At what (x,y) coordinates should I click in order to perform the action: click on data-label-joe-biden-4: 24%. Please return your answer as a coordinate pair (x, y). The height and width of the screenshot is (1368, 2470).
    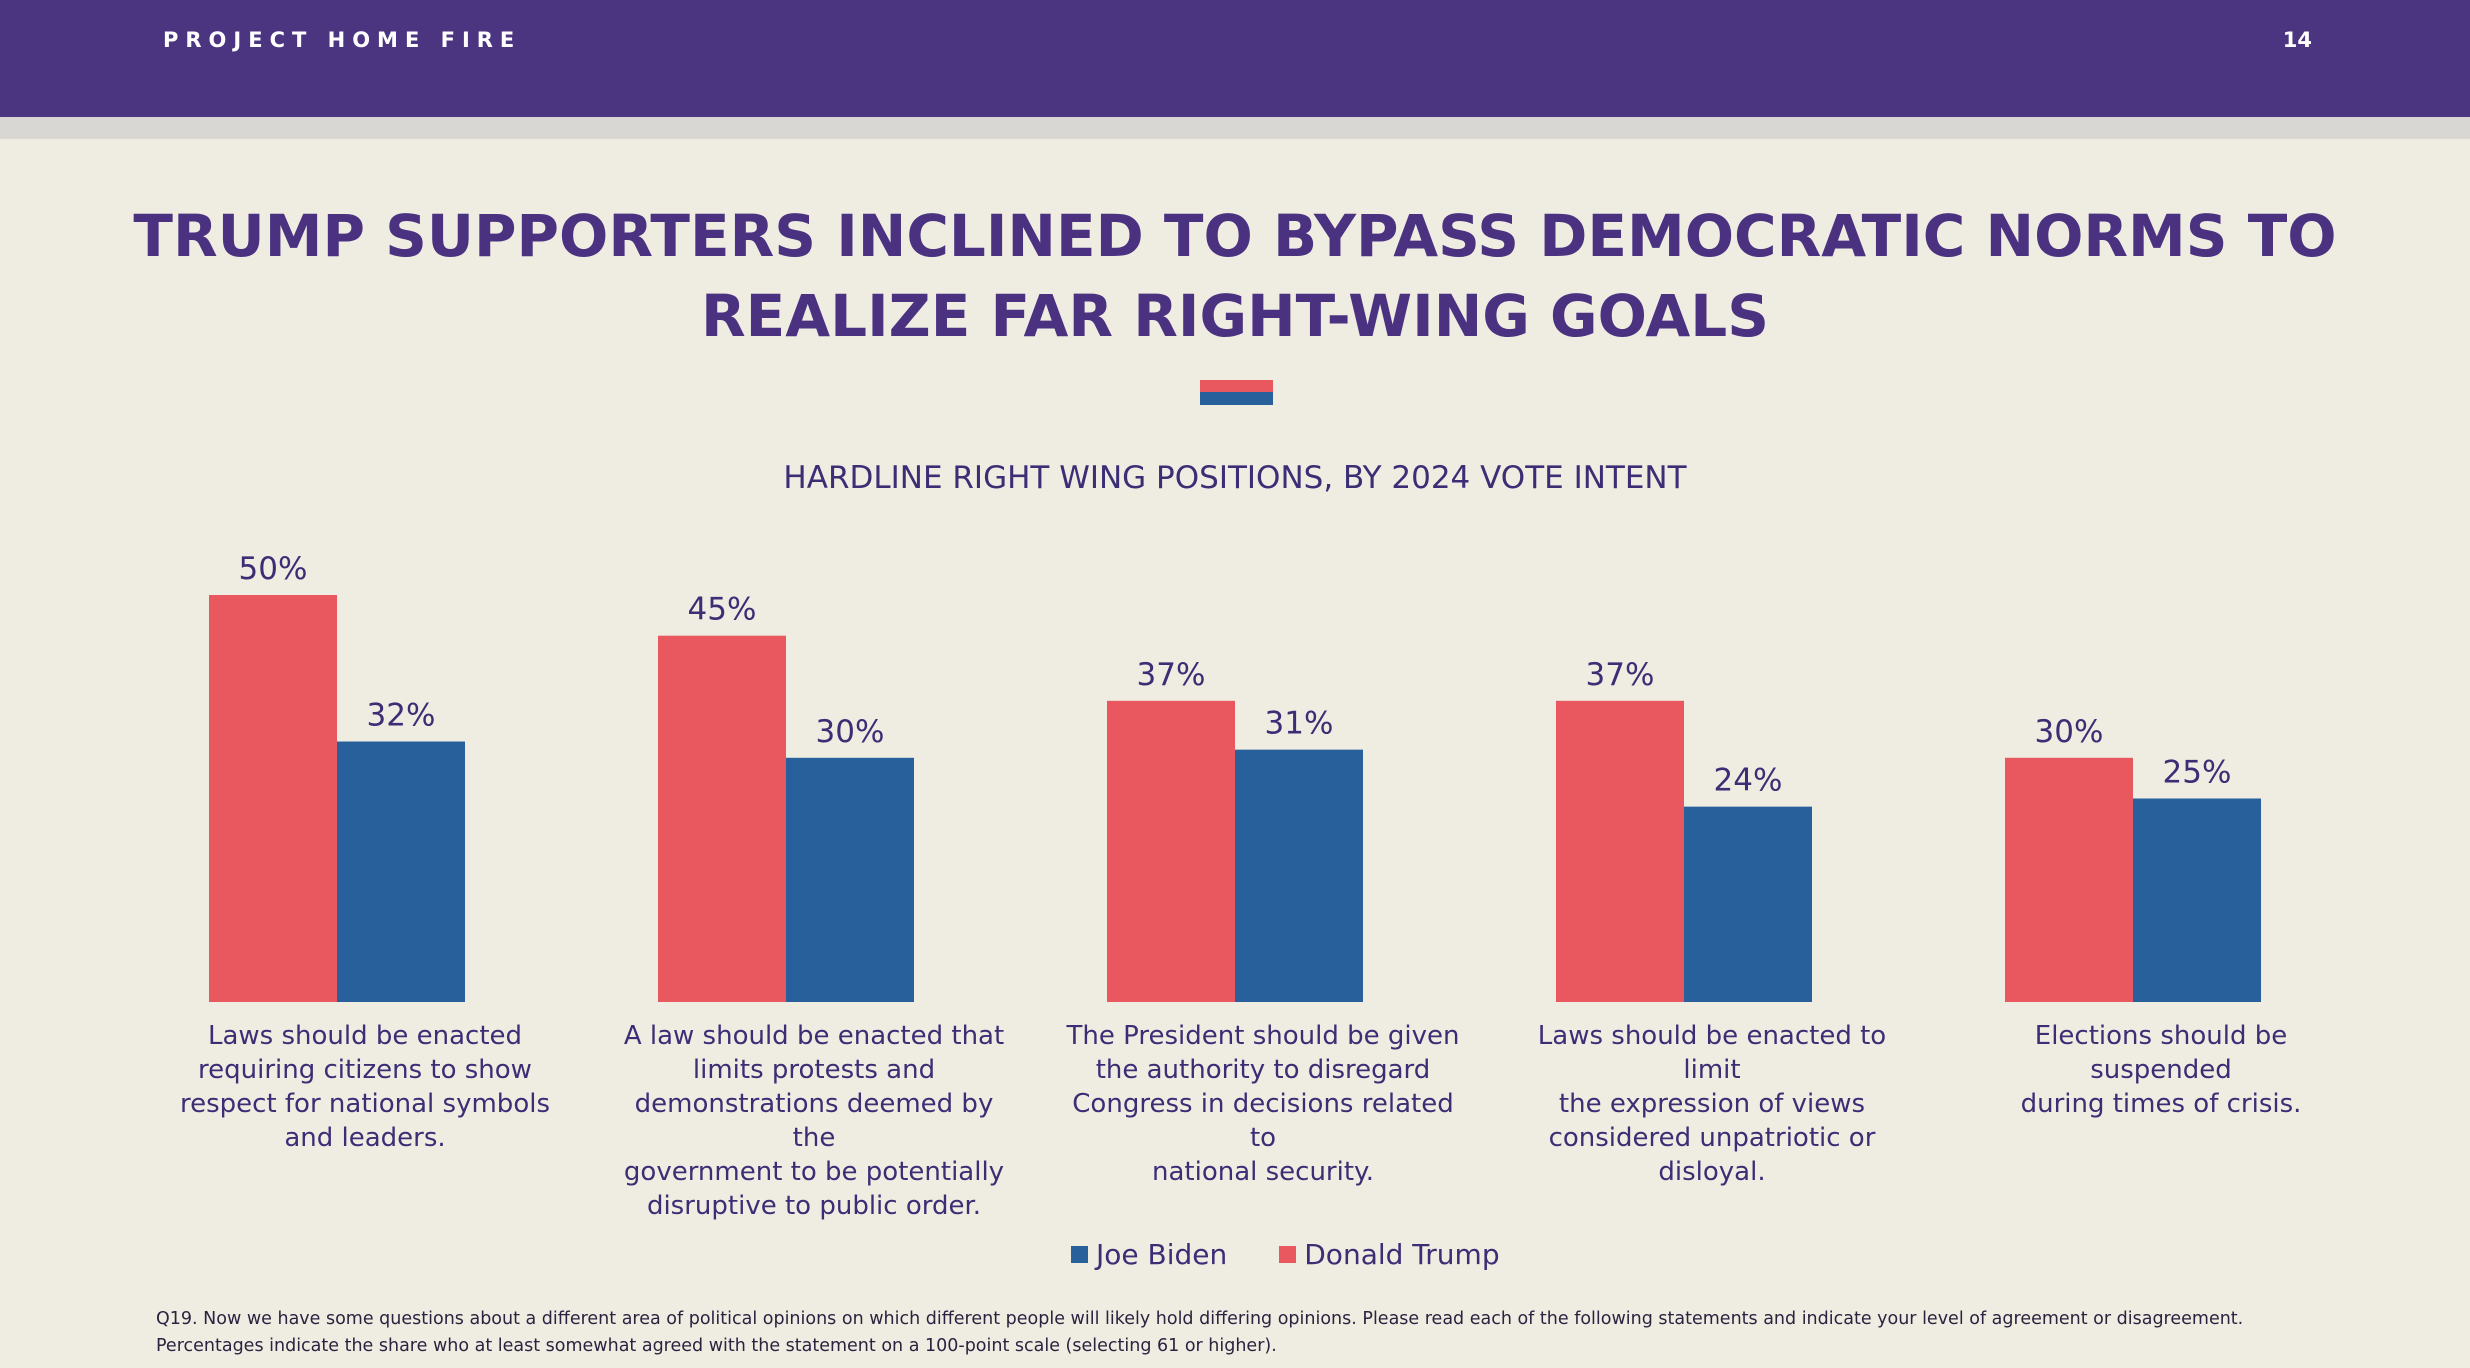
    Looking at the image, I should click on (1748, 781).